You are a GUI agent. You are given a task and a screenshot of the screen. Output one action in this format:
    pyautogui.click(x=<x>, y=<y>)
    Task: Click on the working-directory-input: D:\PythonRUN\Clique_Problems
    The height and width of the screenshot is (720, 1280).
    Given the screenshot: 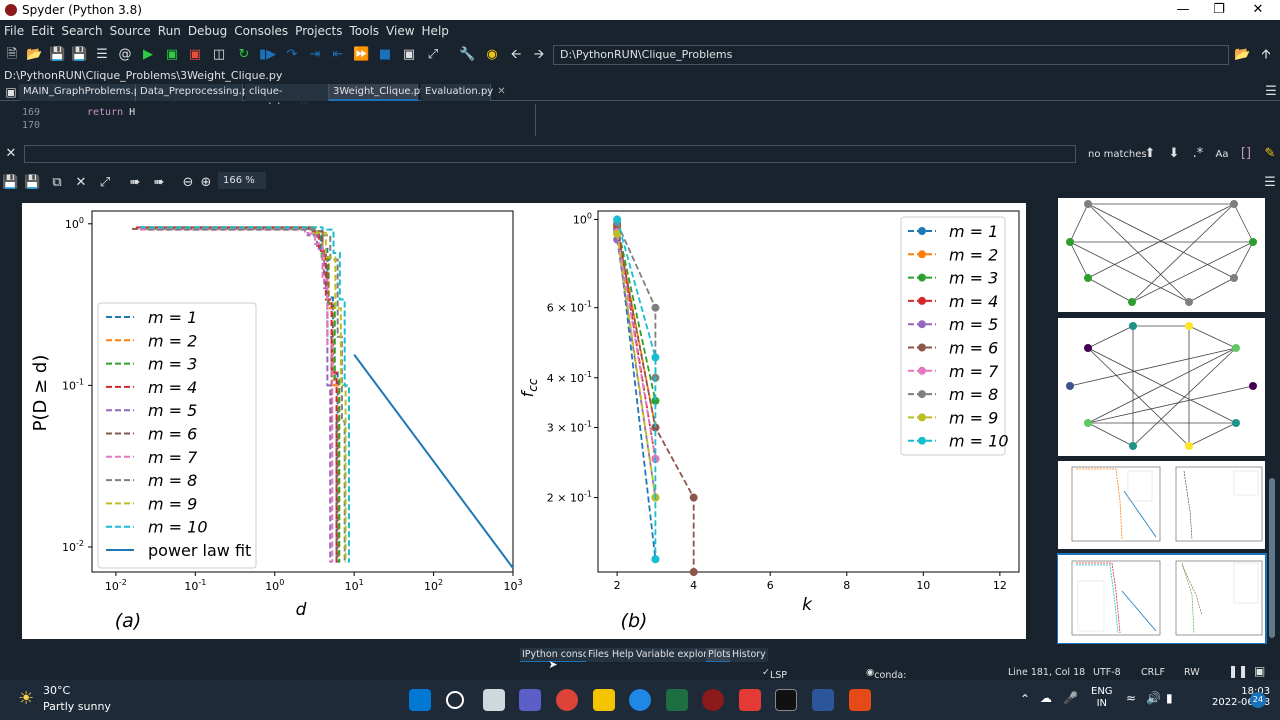 What is the action you would take?
    pyautogui.click(x=891, y=55)
    